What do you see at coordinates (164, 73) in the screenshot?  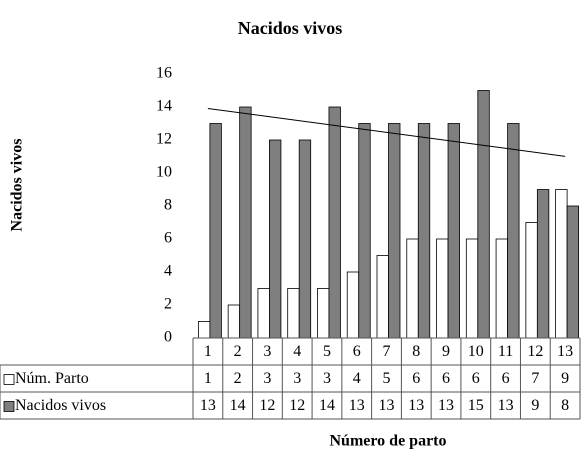 I see `y-tick-label: 16` at bounding box center [164, 73].